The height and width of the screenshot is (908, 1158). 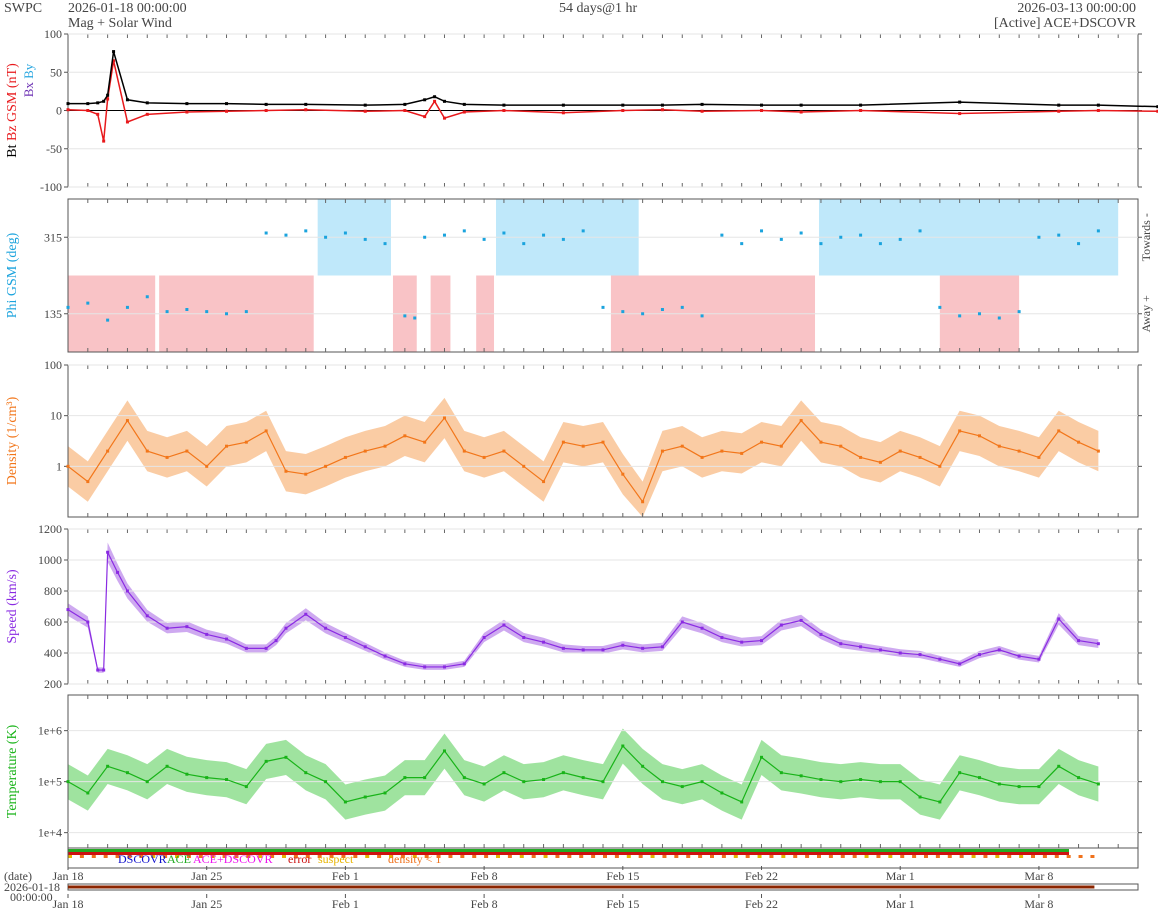 What do you see at coordinates (761, 876) in the screenshot?
I see `time-axis-top-label: Feb 22` at bounding box center [761, 876].